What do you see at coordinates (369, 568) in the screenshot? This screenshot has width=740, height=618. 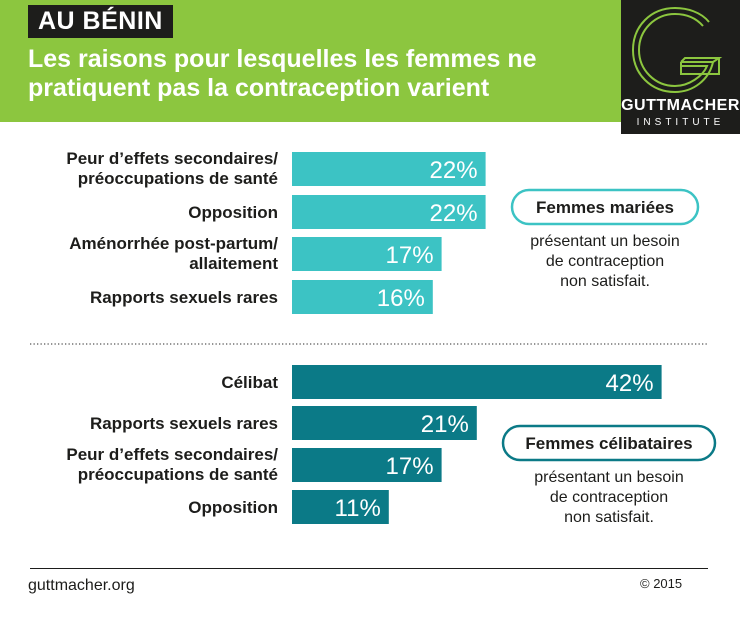 I see `footer-divider` at bounding box center [369, 568].